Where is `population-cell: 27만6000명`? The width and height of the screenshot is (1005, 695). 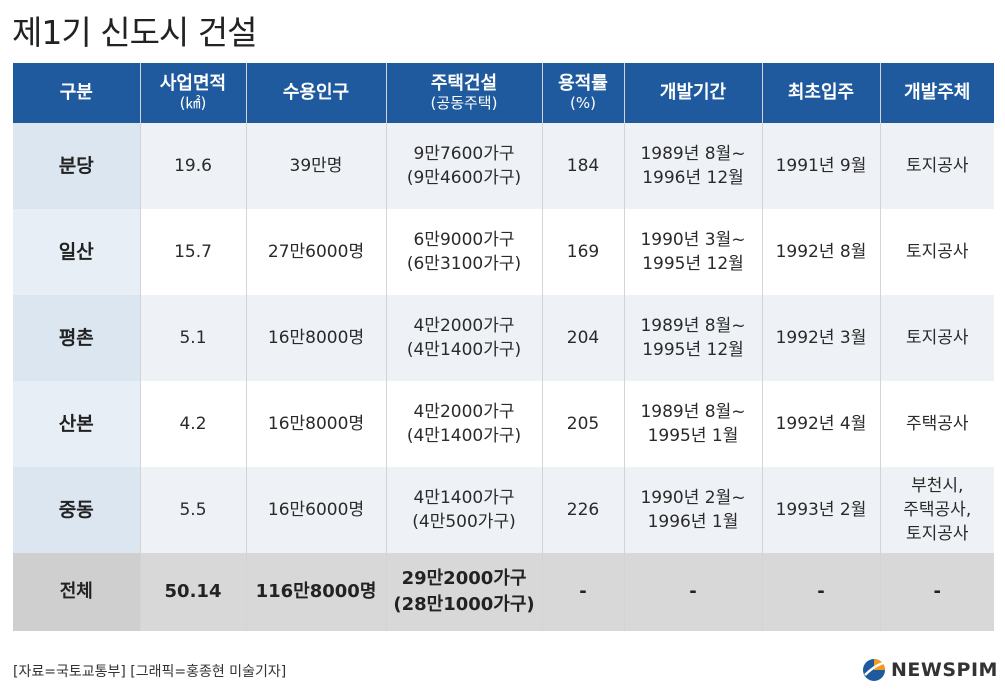
population-cell: 27만6000명 is located at coordinates (315, 252).